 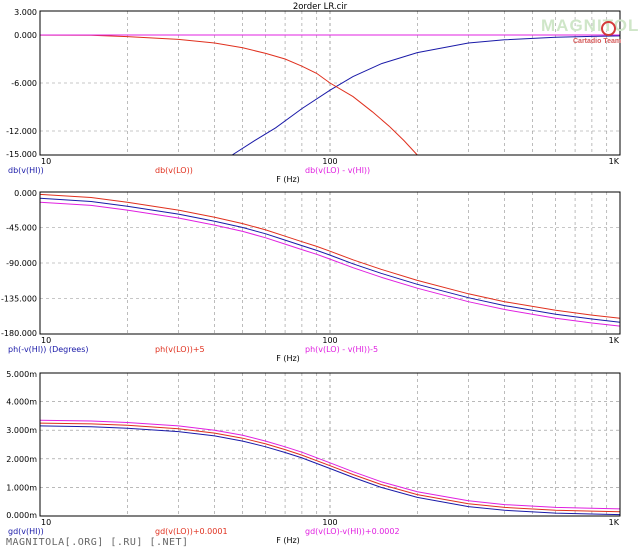 I want to click on legend-entry: gd(v(HI)), so click(x=26, y=531).